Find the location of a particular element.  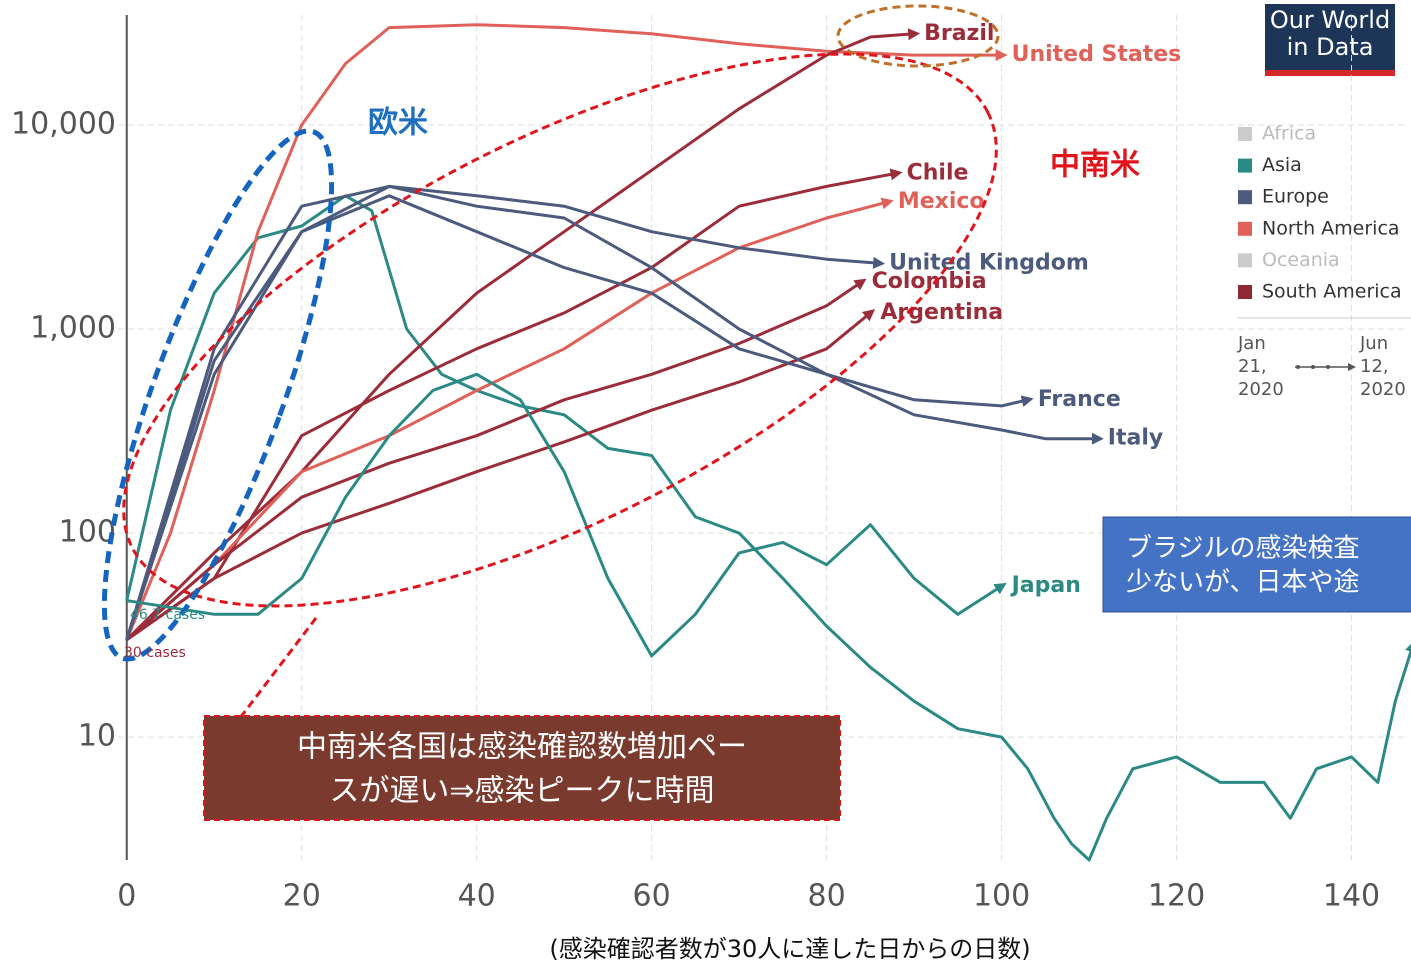

x-tick-label: 100 is located at coordinates (1001, 896).